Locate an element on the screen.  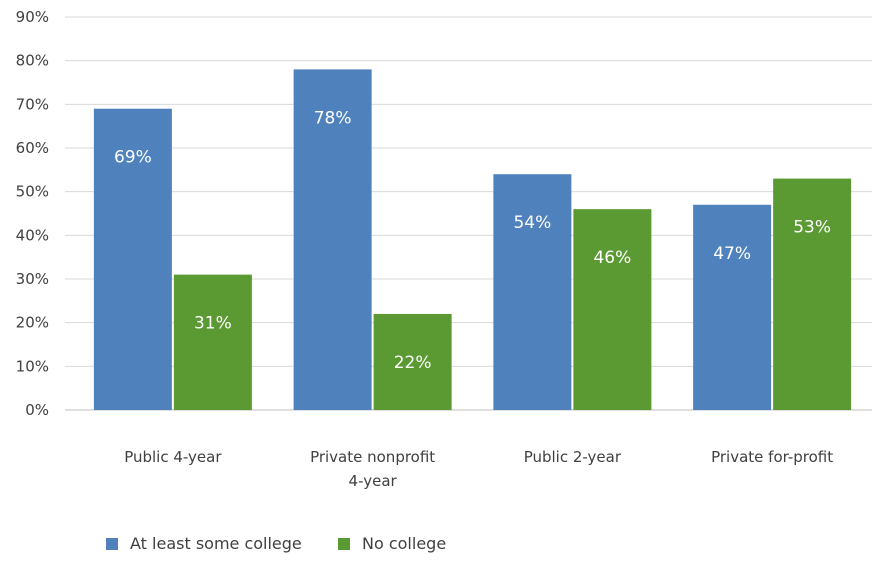
y-tick-label: 10% is located at coordinates (32, 366).